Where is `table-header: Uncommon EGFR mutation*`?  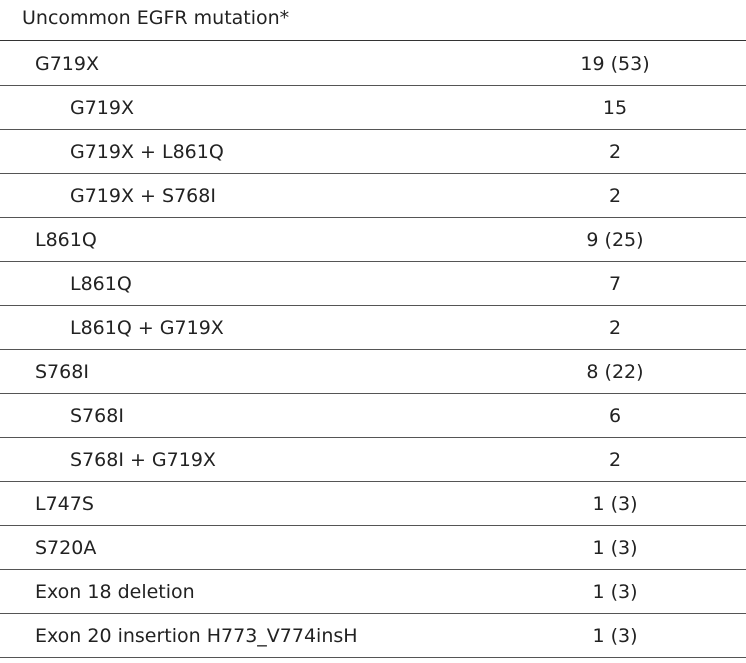
table-header: Uncommon EGFR mutation* is located at coordinates (156, 18).